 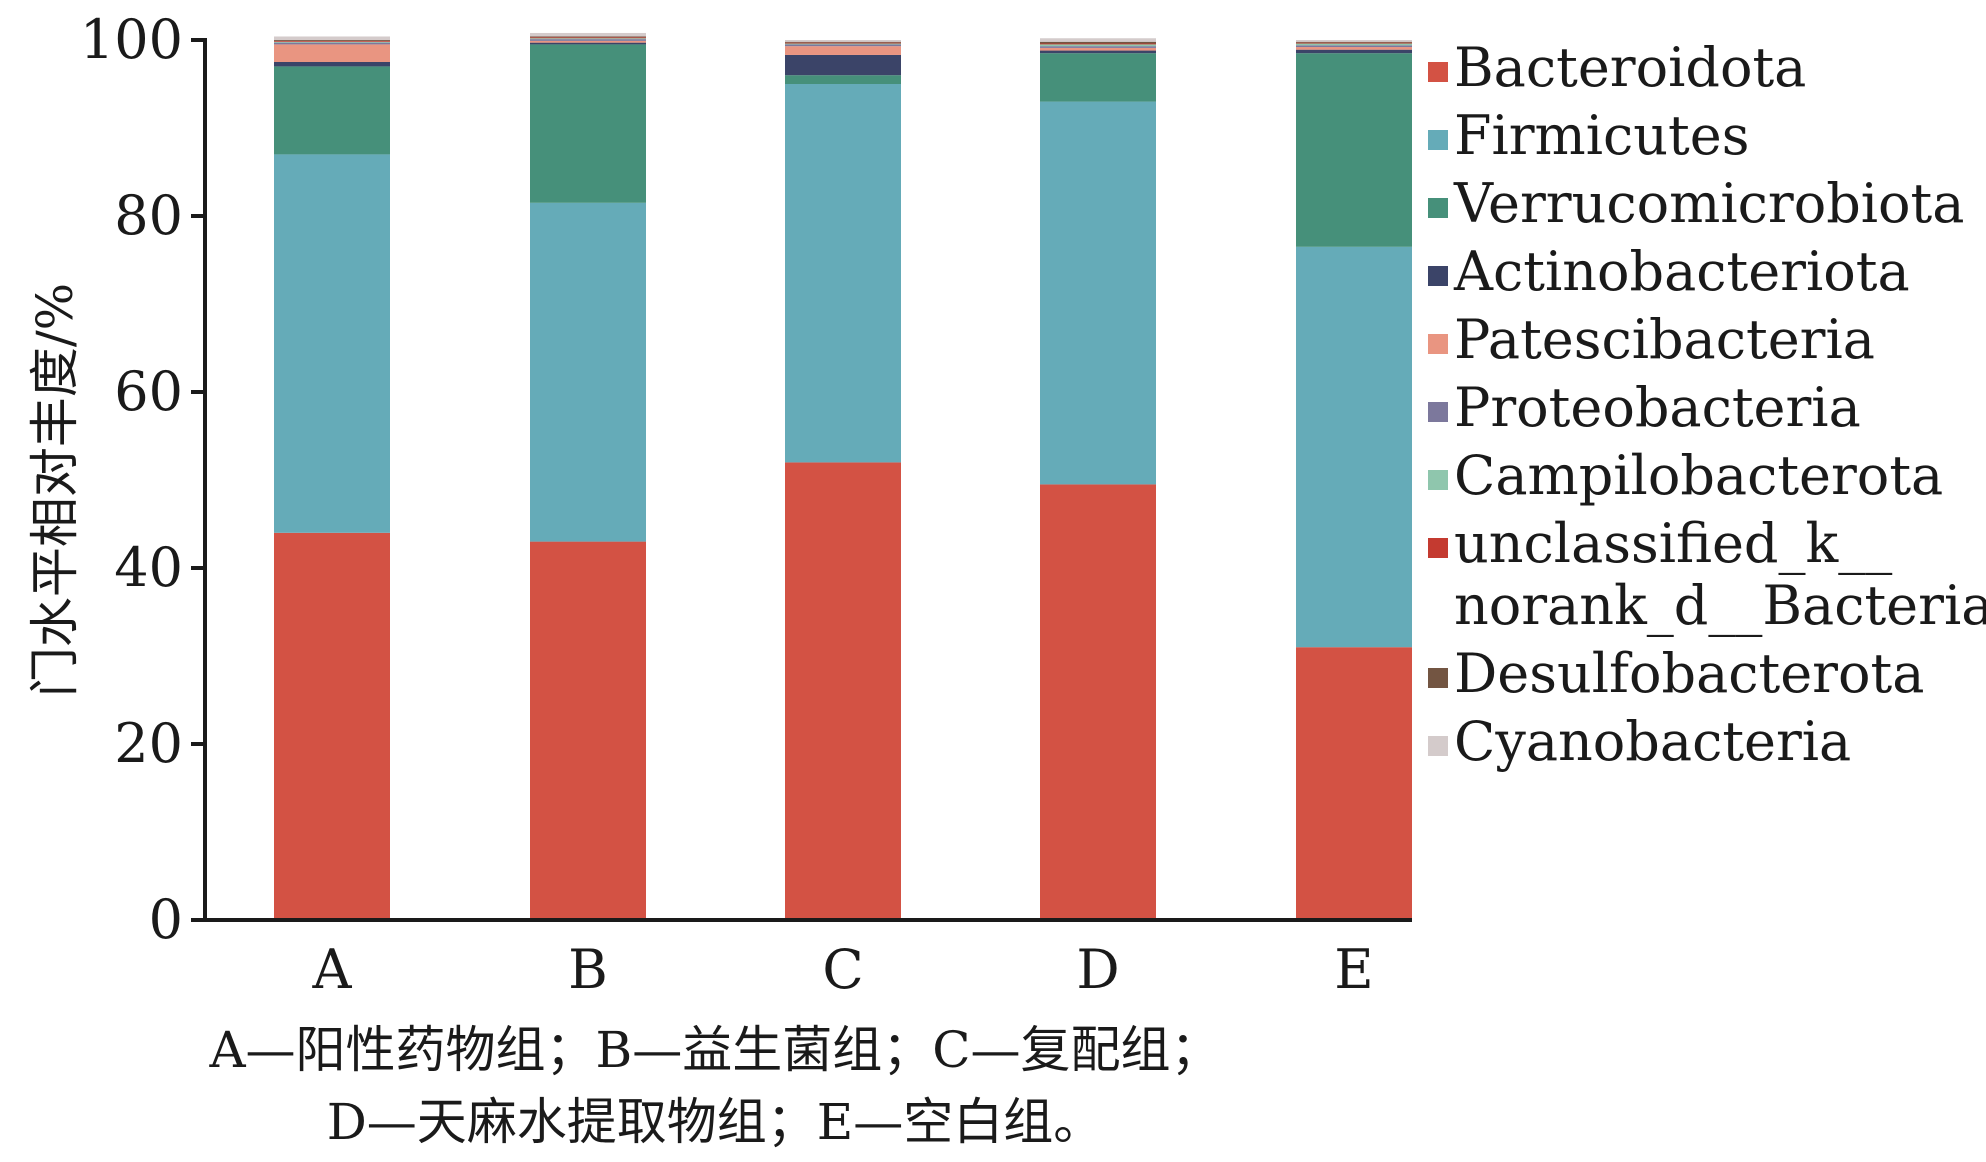 What do you see at coordinates (1601, 135) in the screenshot?
I see `legend-label-1: Firmicutes` at bounding box center [1601, 135].